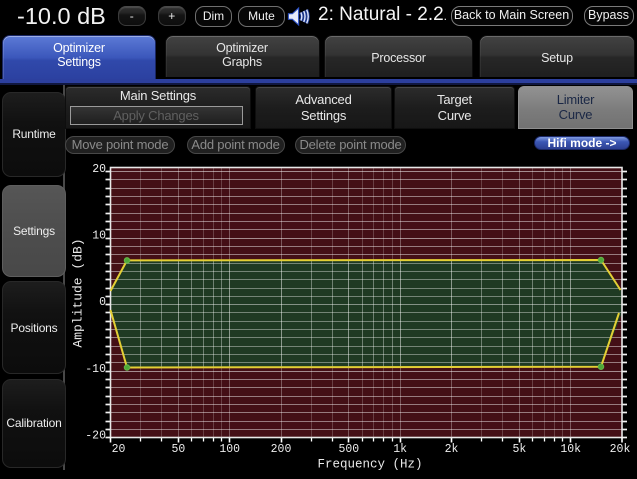 The image size is (637, 479). Describe the element at coordinates (369, 465) in the screenshot. I see `svg-text: Frequency (Hz)` at that location.